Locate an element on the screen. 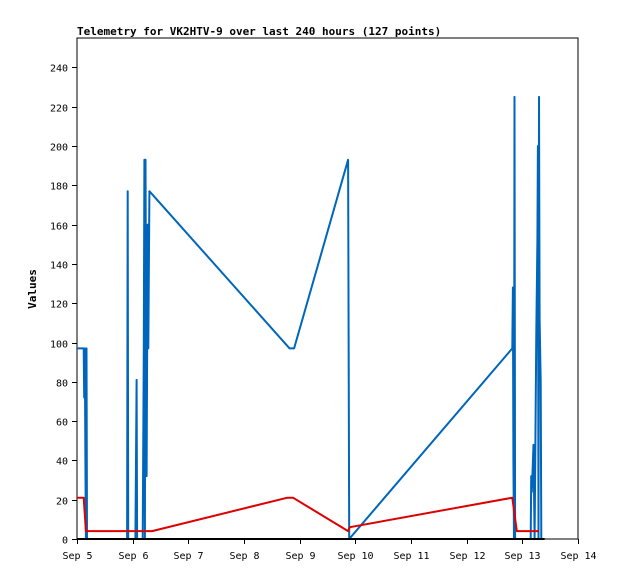 The image size is (618, 579). x-tick-label: Sep 13 is located at coordinates (522, 556).